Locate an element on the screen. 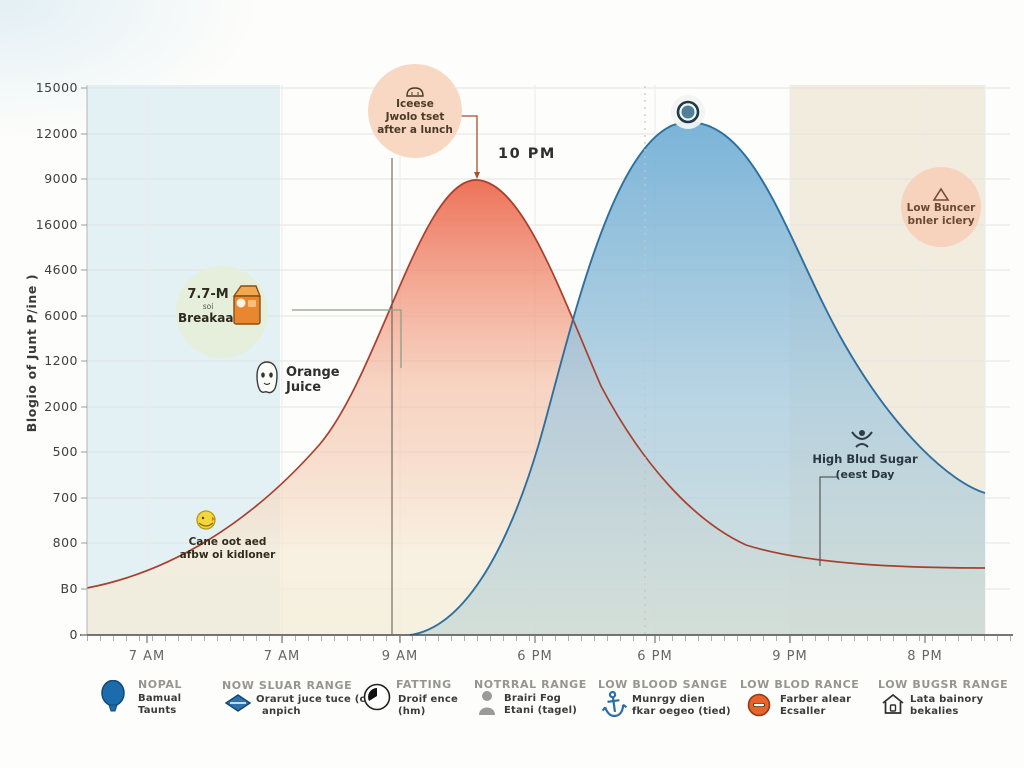 This screenshot has height=768, width=1024. lunch-bubble-line2: Jwolo tset is located at coordinates (415, 117).